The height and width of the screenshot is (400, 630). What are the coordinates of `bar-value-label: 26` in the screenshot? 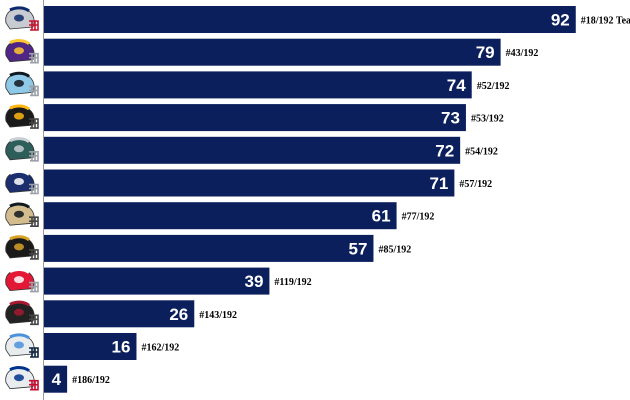 It's located at (178, 314).